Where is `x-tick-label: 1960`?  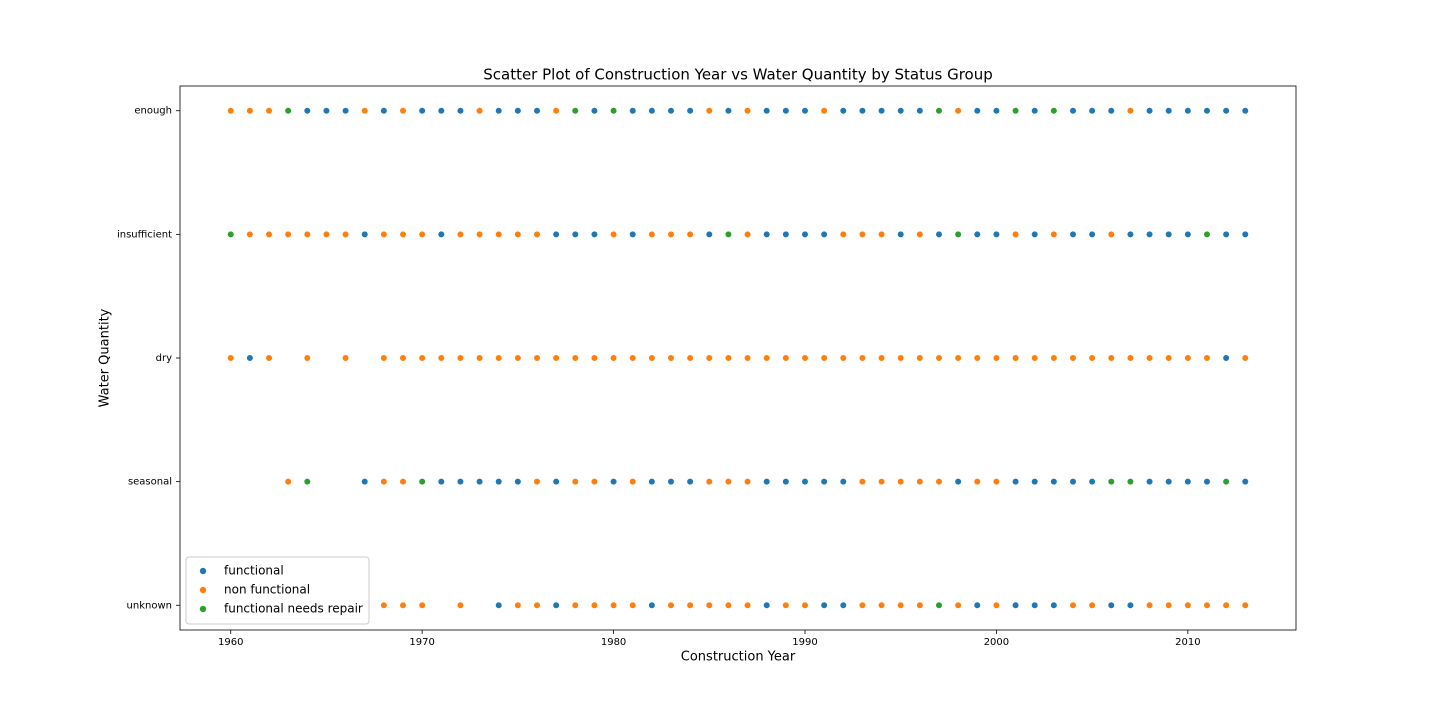
x-tick-label: 1960 is located at coordinates (230, 642).